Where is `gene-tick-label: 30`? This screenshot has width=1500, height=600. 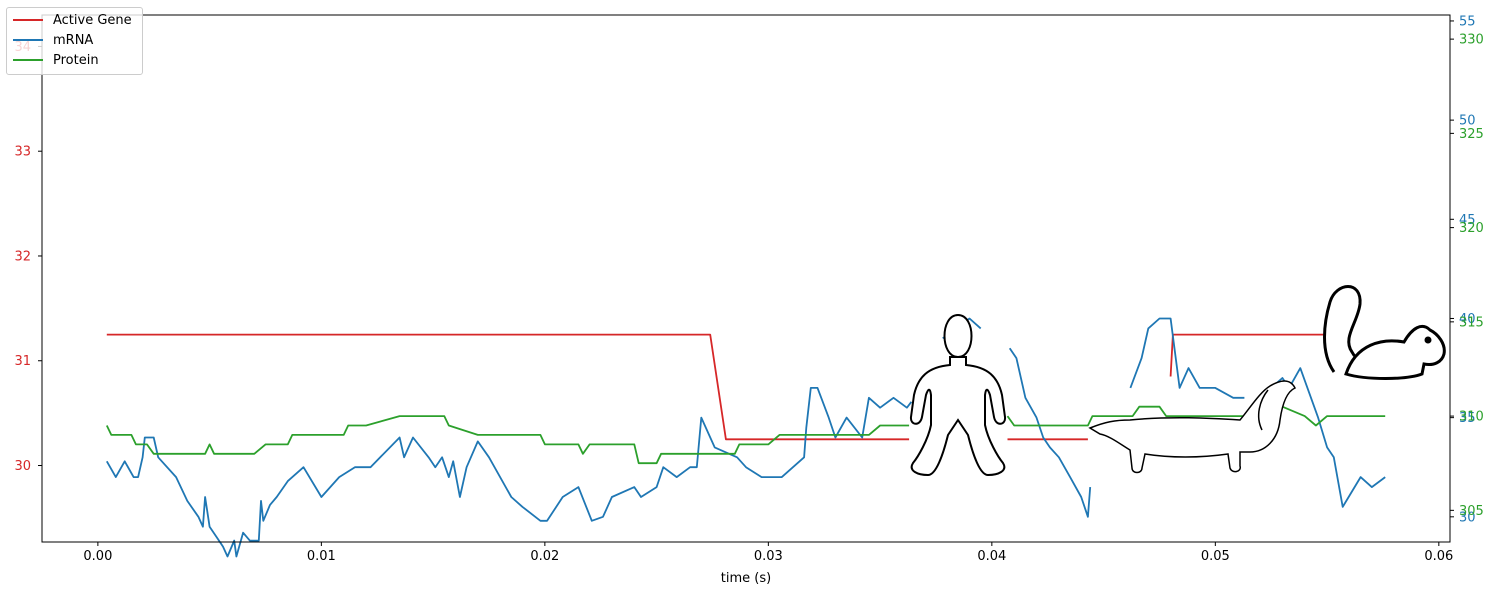 gene-tick-label: 30 is located at coordinates (22, 466).